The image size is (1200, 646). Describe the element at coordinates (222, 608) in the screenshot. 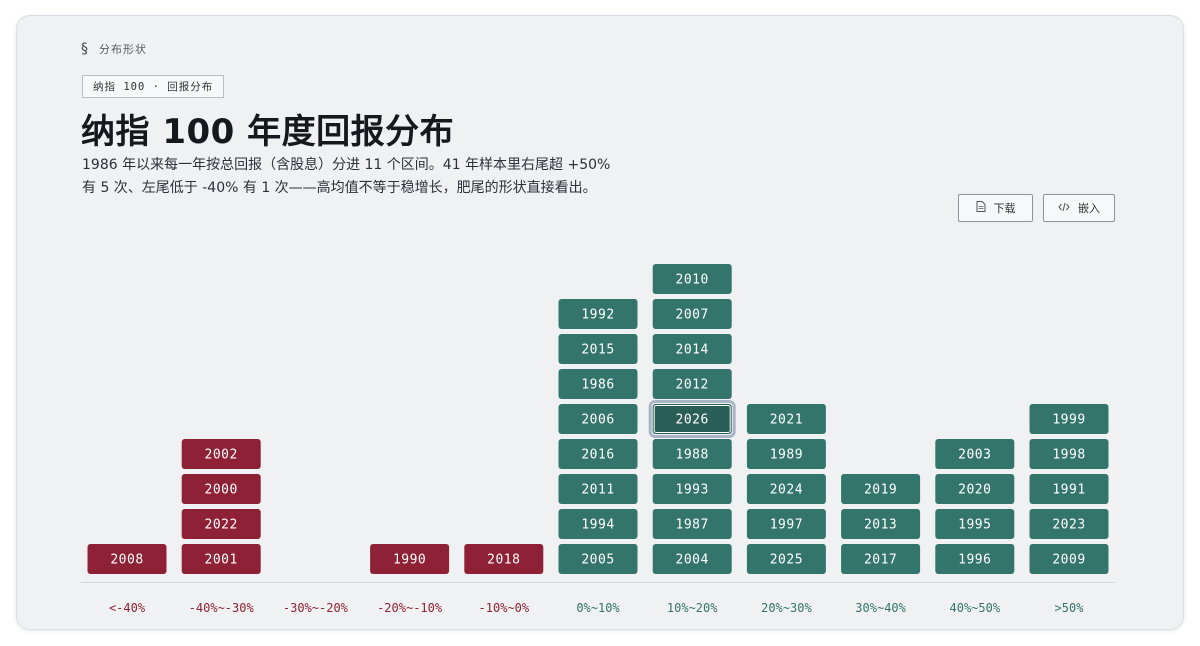

I see `category-label: -40%~-30%` at that location.